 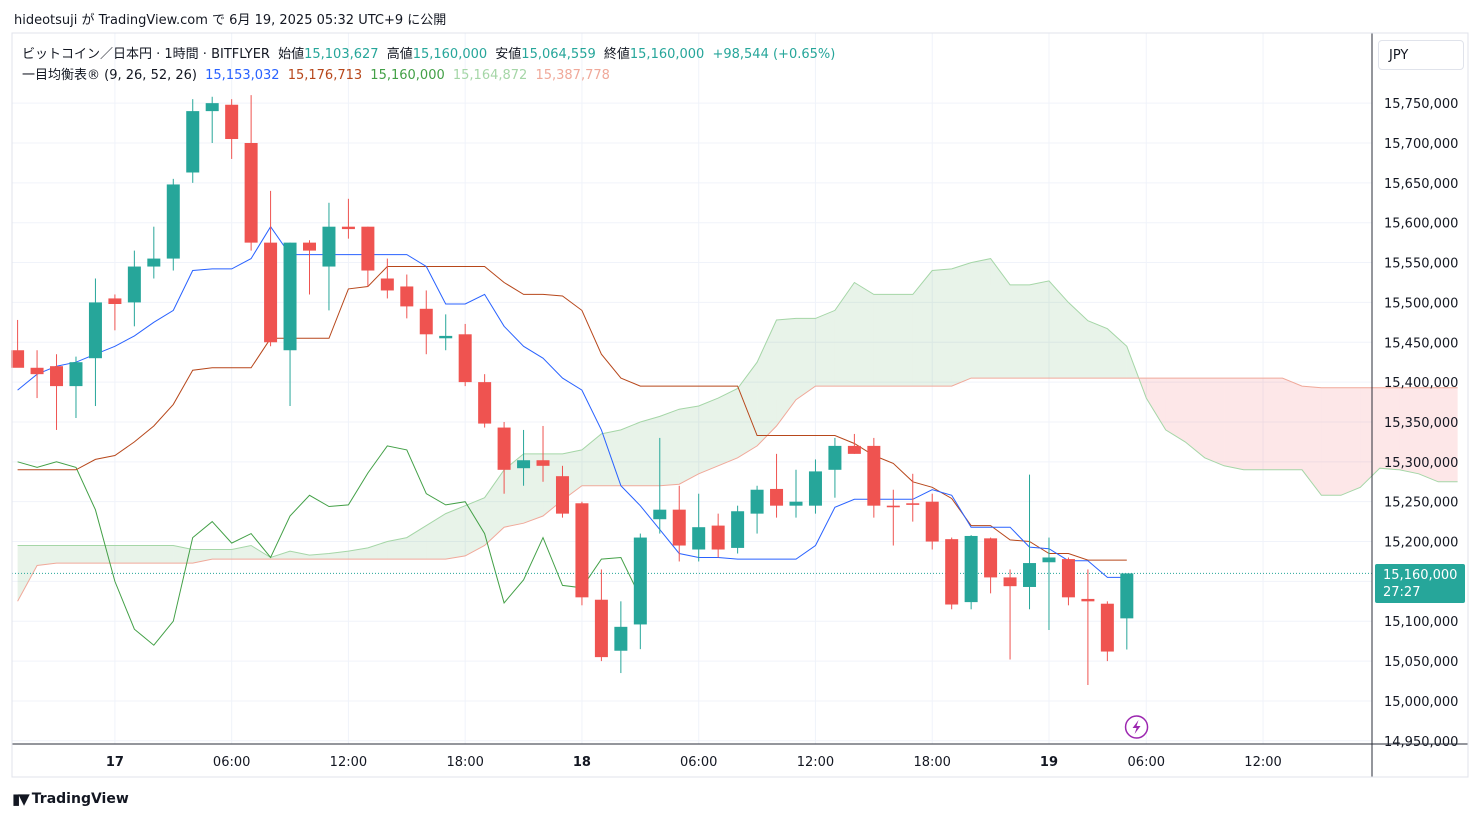 I want to click on price-tick-label: 15,450,000, so click(x=1421, y=343).